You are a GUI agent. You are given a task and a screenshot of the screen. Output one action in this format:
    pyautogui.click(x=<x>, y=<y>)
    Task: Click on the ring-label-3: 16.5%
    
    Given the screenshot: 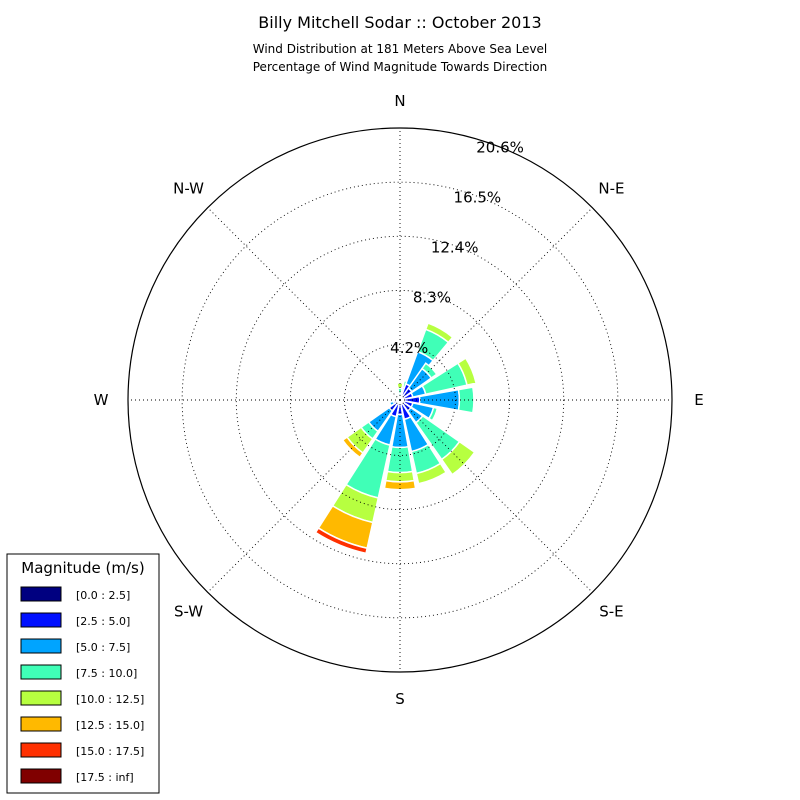 What is the action you would take?
    pyautogui.click(x=478, y=198)
    